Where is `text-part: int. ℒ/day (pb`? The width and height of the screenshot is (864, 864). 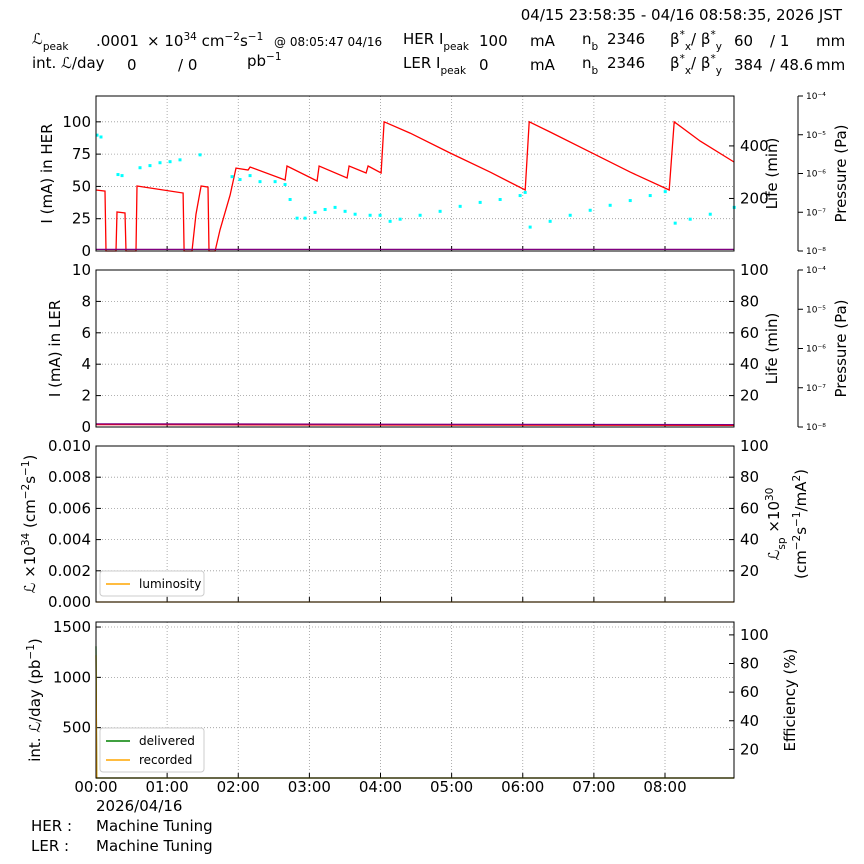
text-part: int. ℒ/day (pb is located at coordinates (35, 711).